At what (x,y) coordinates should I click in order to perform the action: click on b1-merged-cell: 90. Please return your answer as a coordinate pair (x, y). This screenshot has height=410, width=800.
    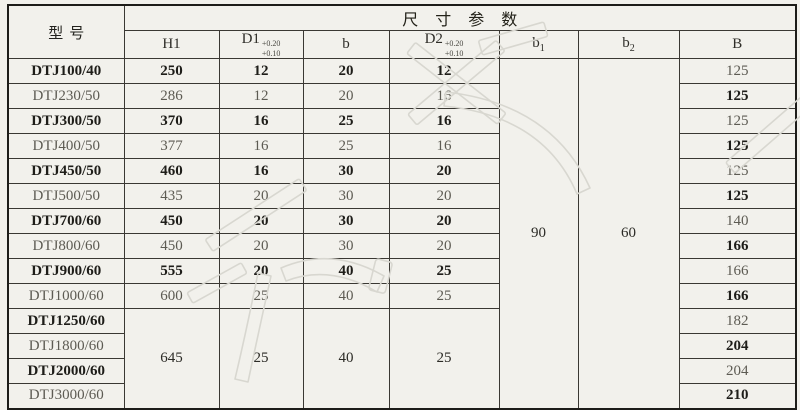
    Looking at the image, I should click on (538, 234).